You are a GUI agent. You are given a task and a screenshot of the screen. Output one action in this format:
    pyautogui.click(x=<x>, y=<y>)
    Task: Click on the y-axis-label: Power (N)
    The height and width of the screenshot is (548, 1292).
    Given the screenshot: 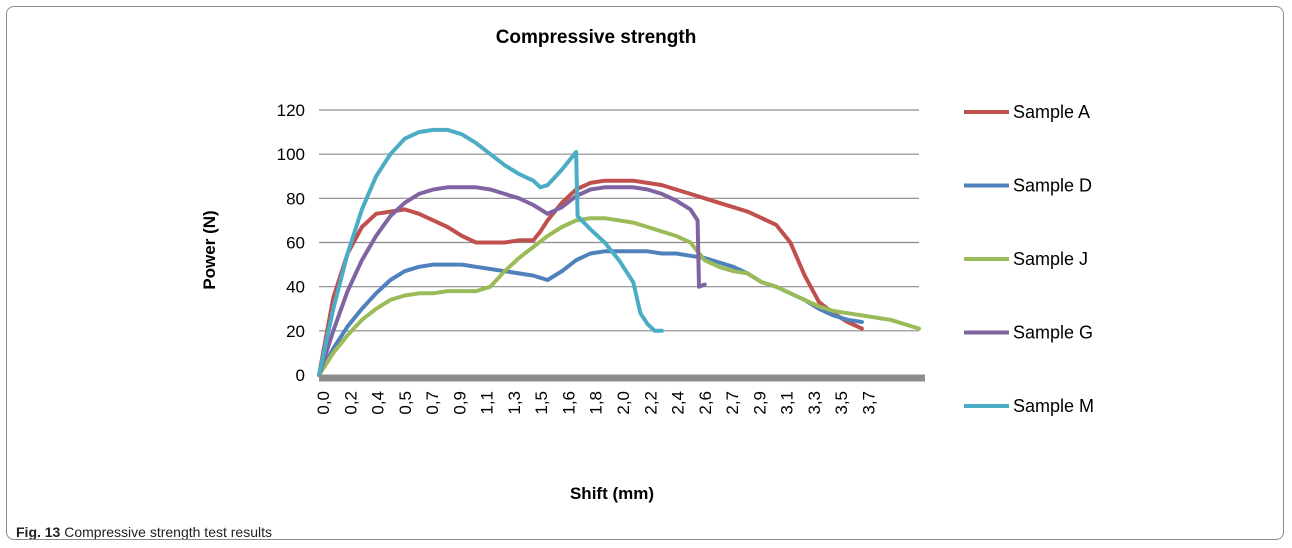 What is the action you would take?
    pyautogui.click(x=209, y=249)
    